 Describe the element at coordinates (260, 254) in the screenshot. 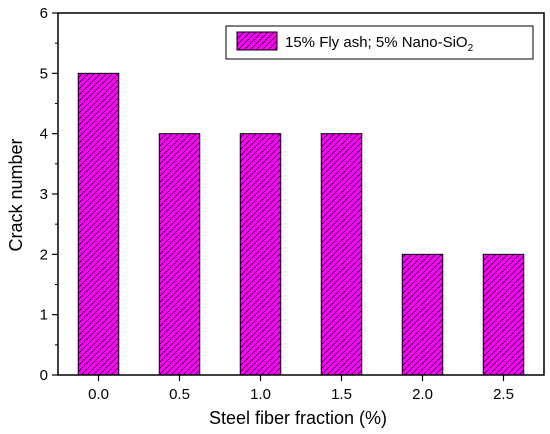

I see `bar-1.0` at that location.